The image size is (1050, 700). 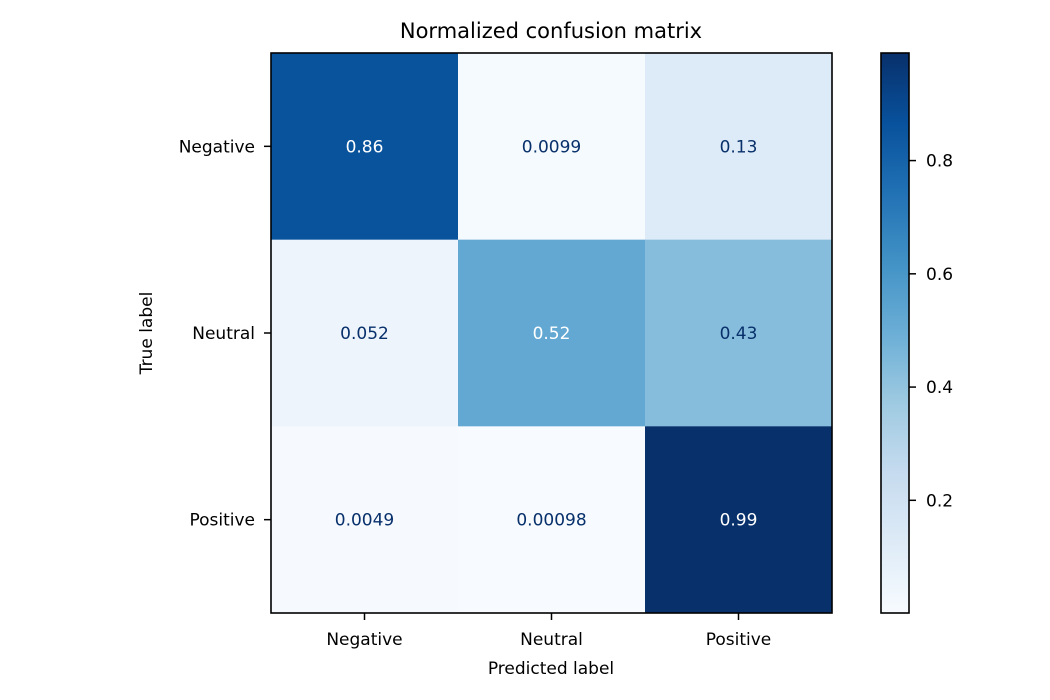 I want to click on cell-positive-negative, so click(x=365, y=520).